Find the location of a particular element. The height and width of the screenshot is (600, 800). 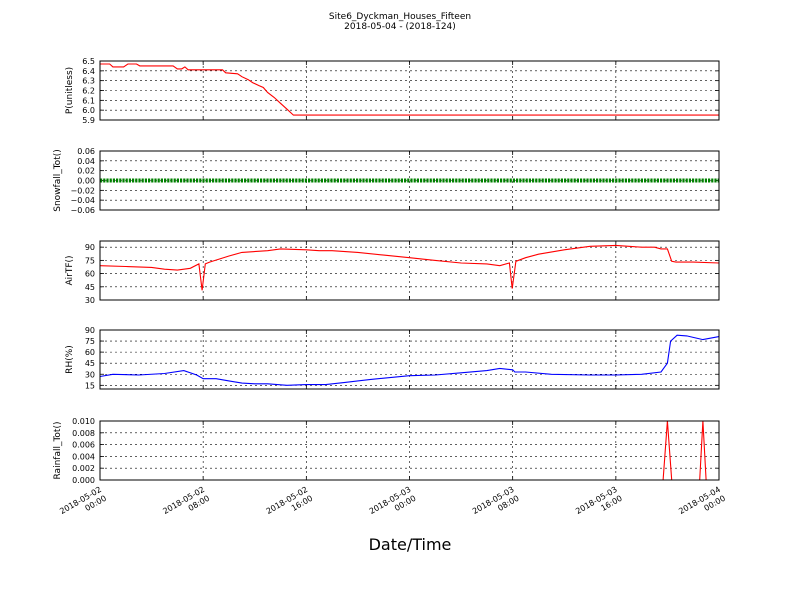

x-tick-label: 2018-05-0300:00 is located at coordinates (393, 505).